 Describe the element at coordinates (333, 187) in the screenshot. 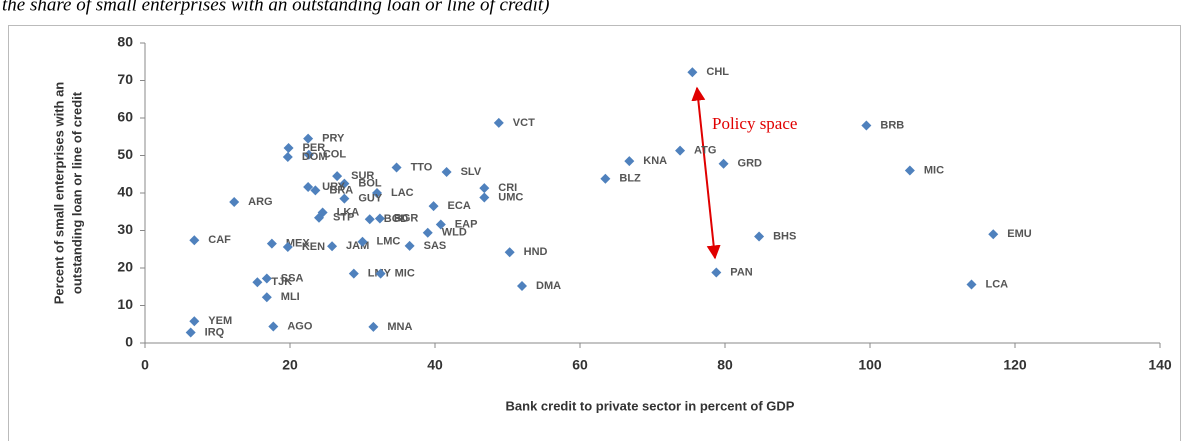

I see `point-label: URY` at that location.